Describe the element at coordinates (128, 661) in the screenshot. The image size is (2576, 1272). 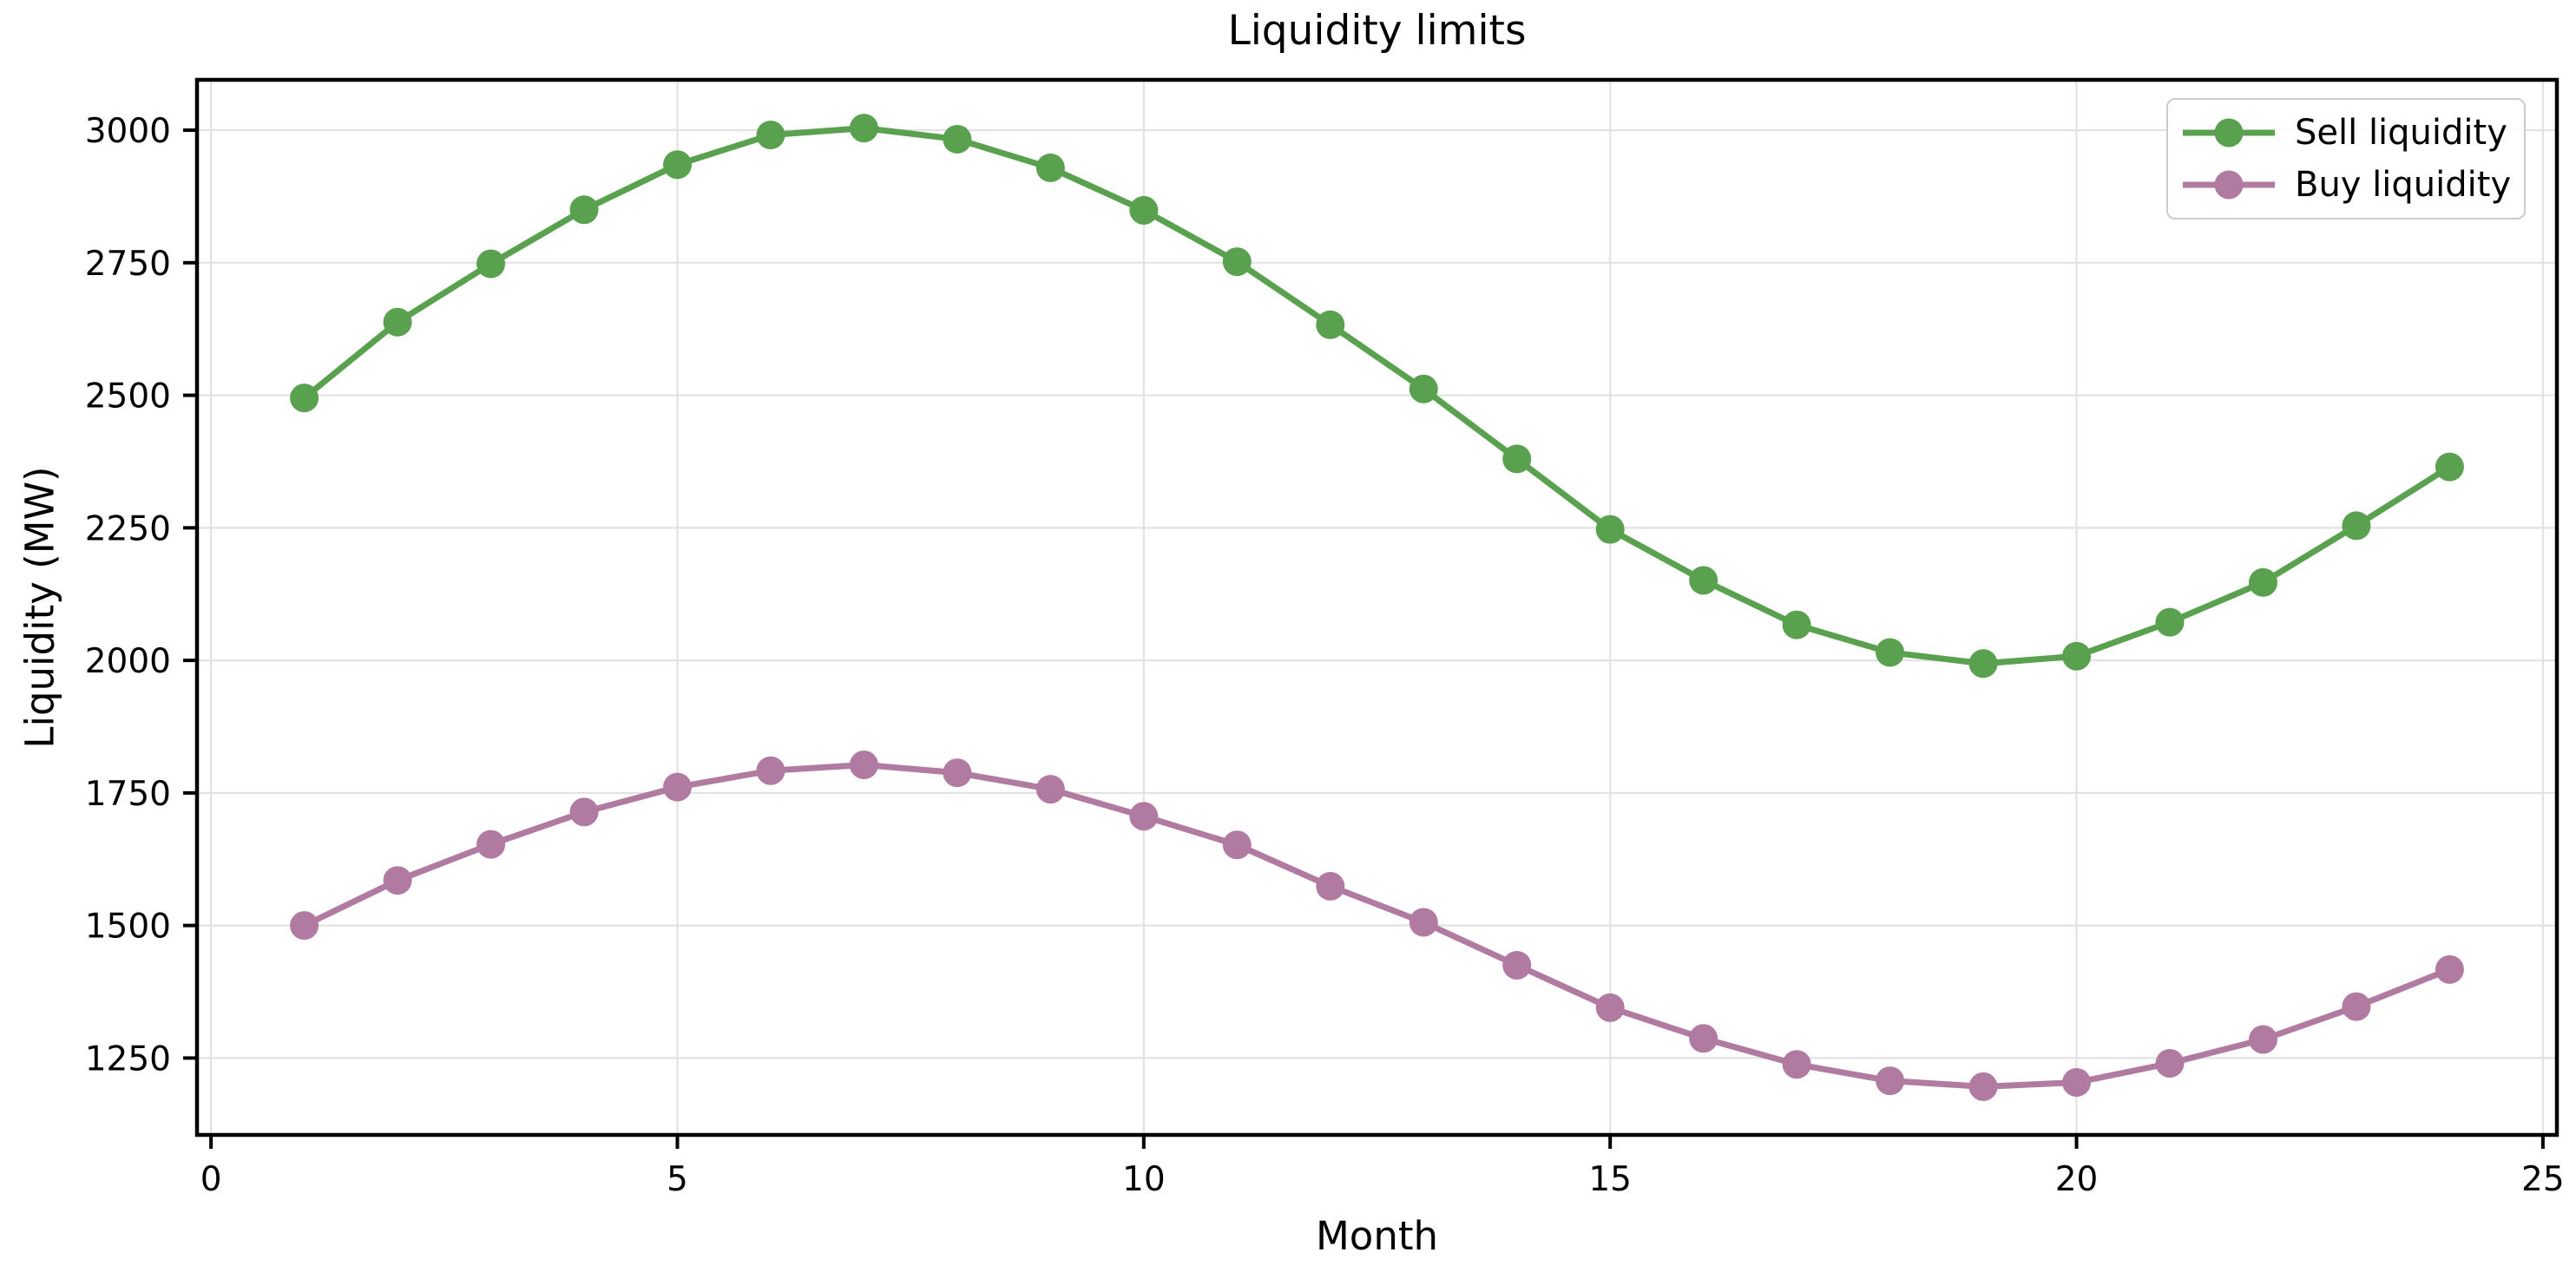
I see `svg-text: 2000` at that location.